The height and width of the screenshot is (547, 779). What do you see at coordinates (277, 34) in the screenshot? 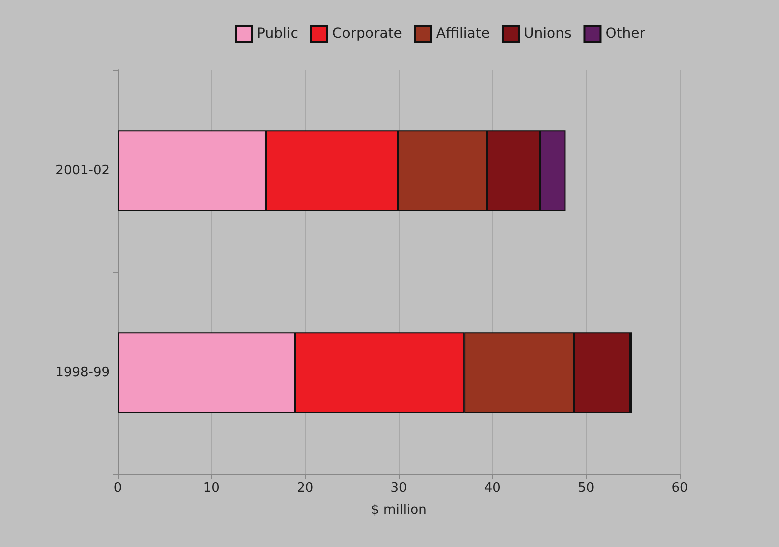
I see `legend-label: Public` at bounding box center [277, 34].